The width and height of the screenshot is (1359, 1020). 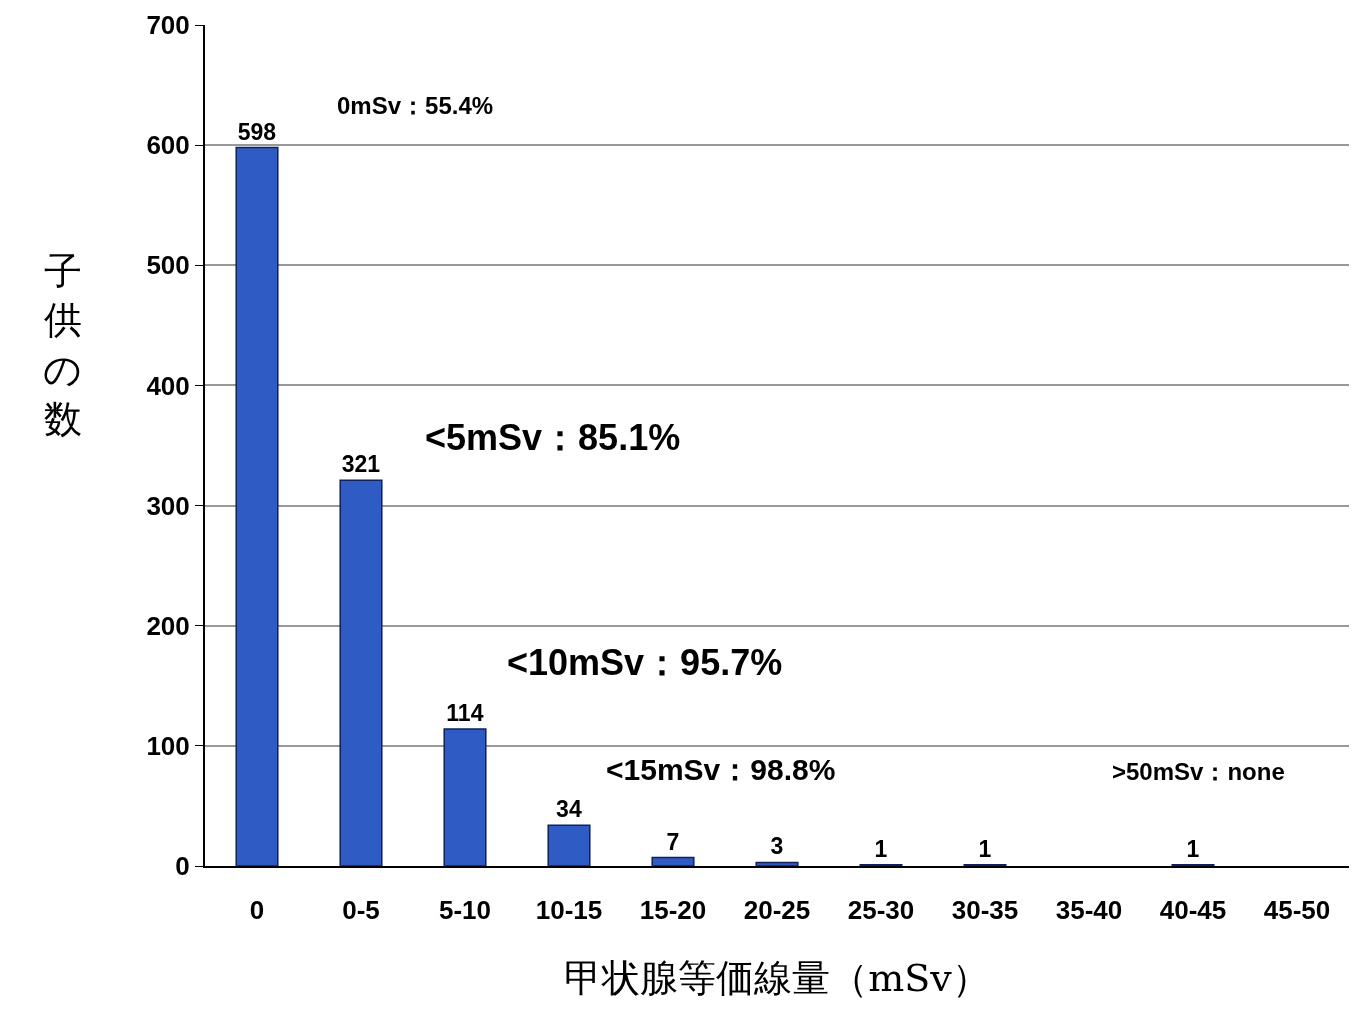 What do you see at coordinates (257, 910) in the screenshot?
I see `x-tick-label: 0` at bounding box center [257, 910].